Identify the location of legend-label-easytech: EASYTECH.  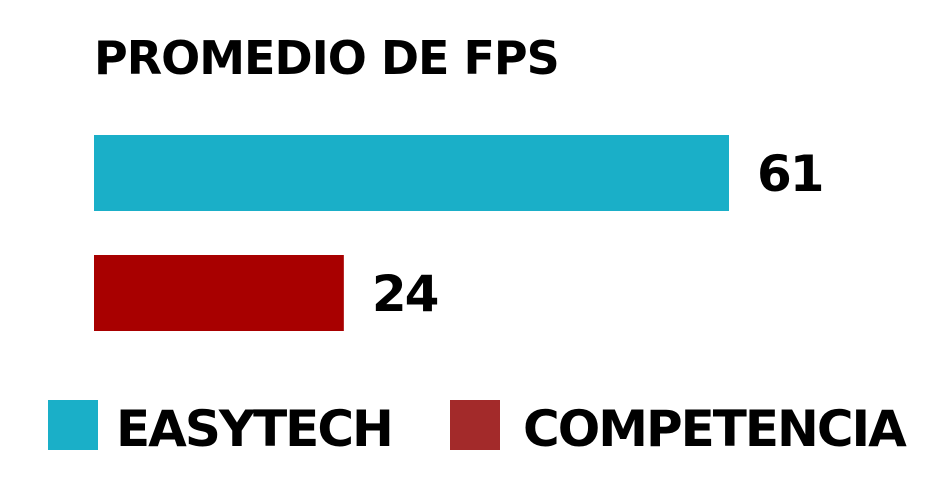
(254, 429).